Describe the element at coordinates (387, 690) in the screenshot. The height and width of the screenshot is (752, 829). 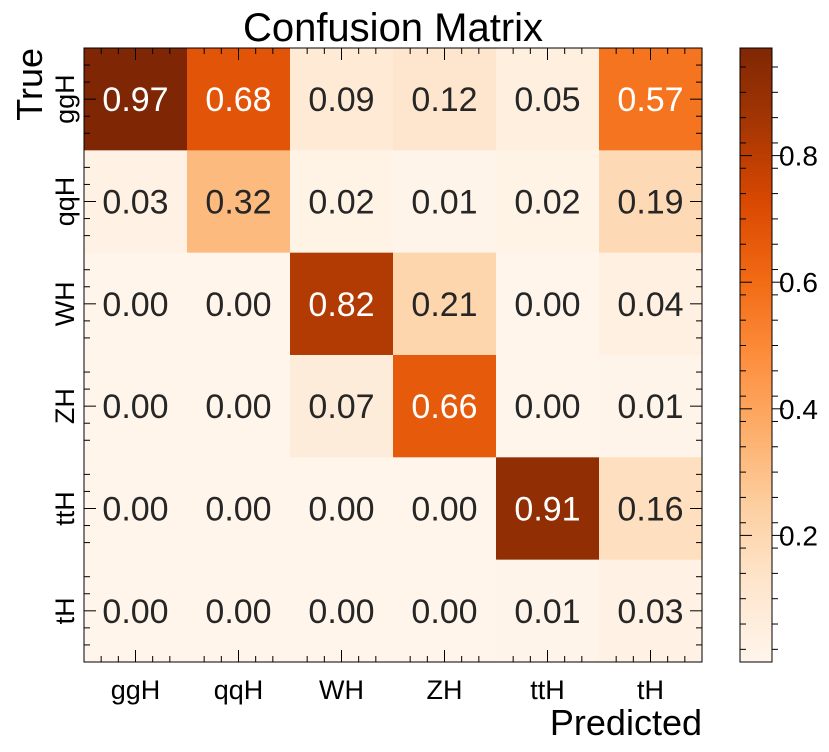
I see `x-tick-labels: ggH qqH WH ZH ttH tH` at that location.